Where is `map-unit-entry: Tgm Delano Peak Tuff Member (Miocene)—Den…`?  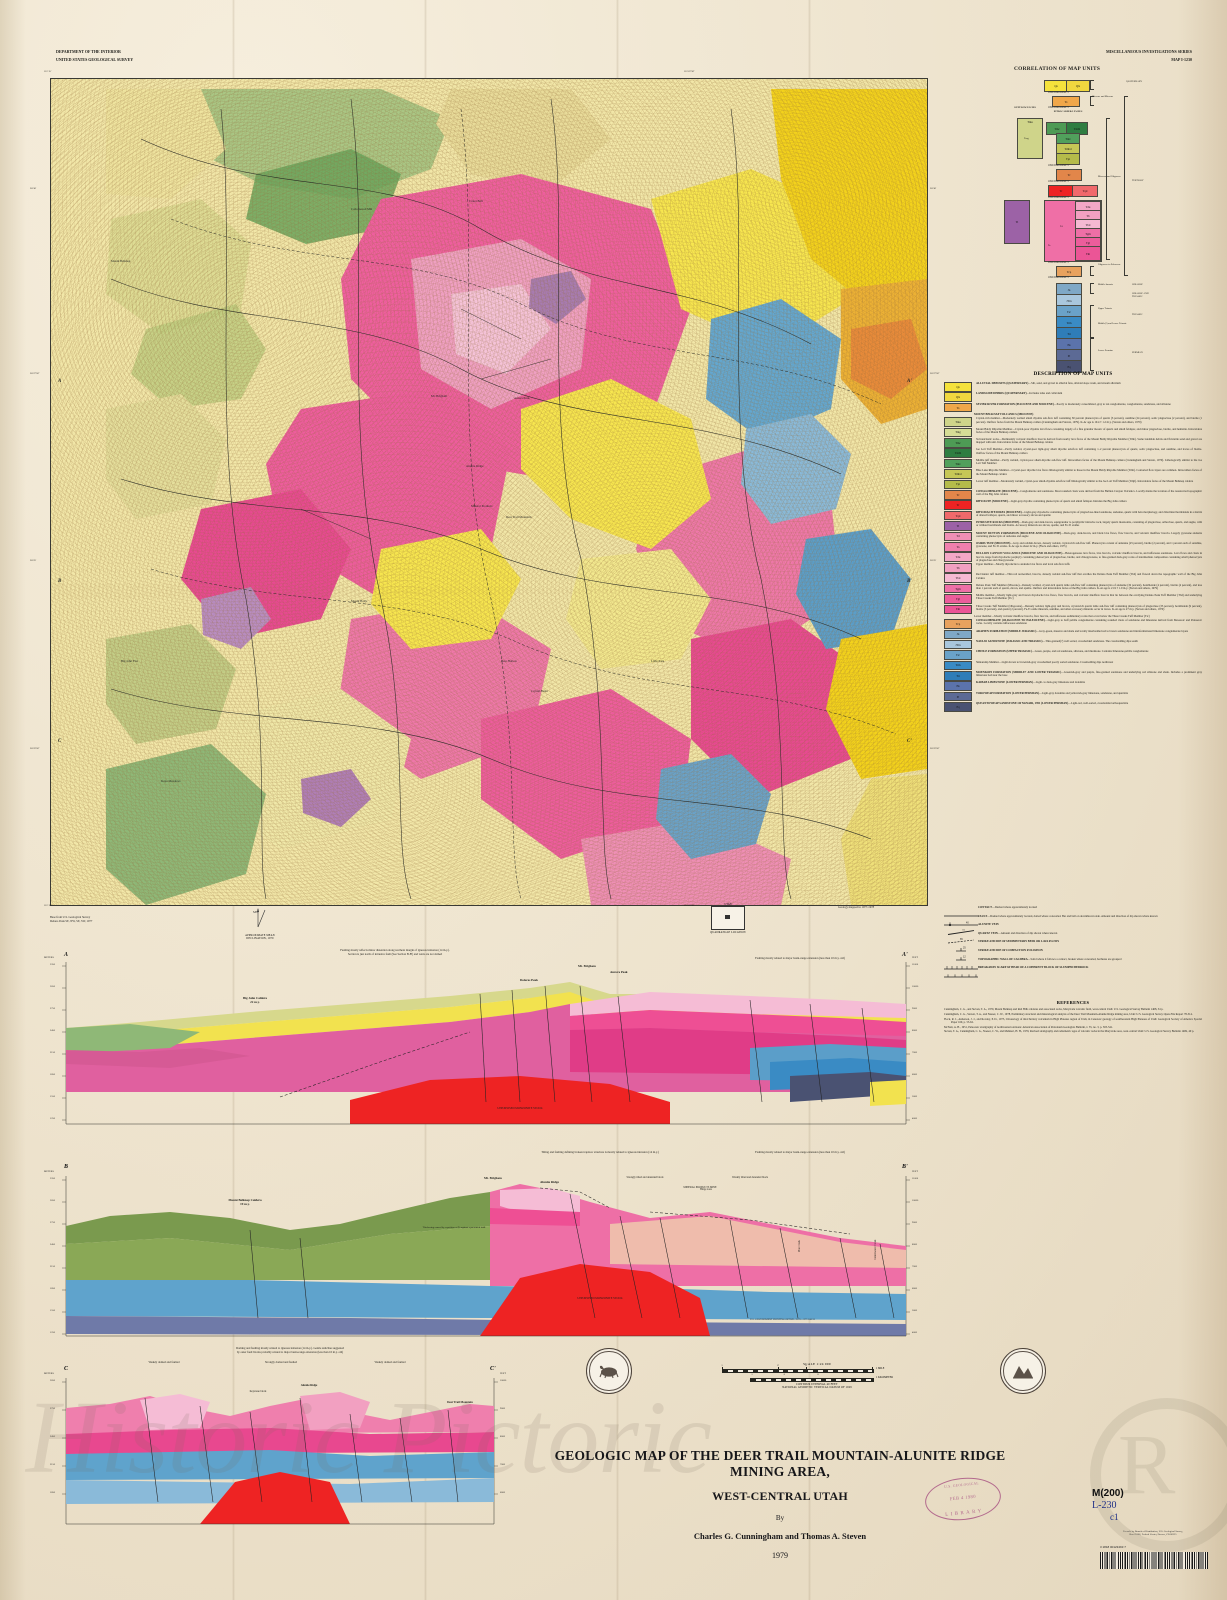 map-unit-entry: Tgm Delano Peak Tuff Member (Miocene)—Den… is located at coordinates (1073, 588).